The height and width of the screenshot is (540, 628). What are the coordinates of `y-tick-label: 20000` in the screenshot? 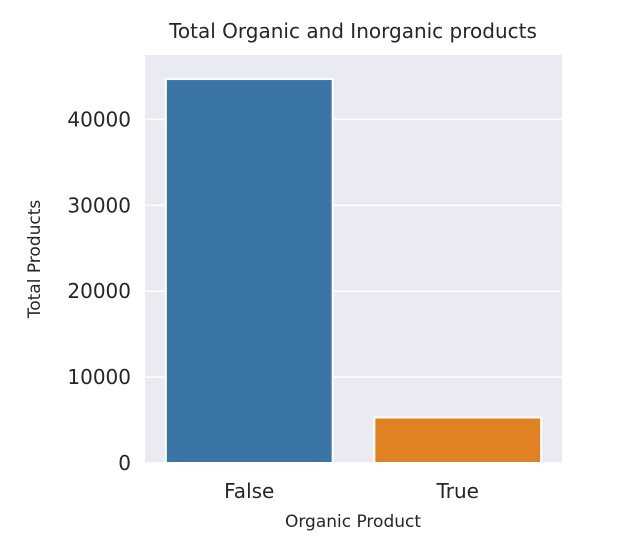 It's located at (99, 291).